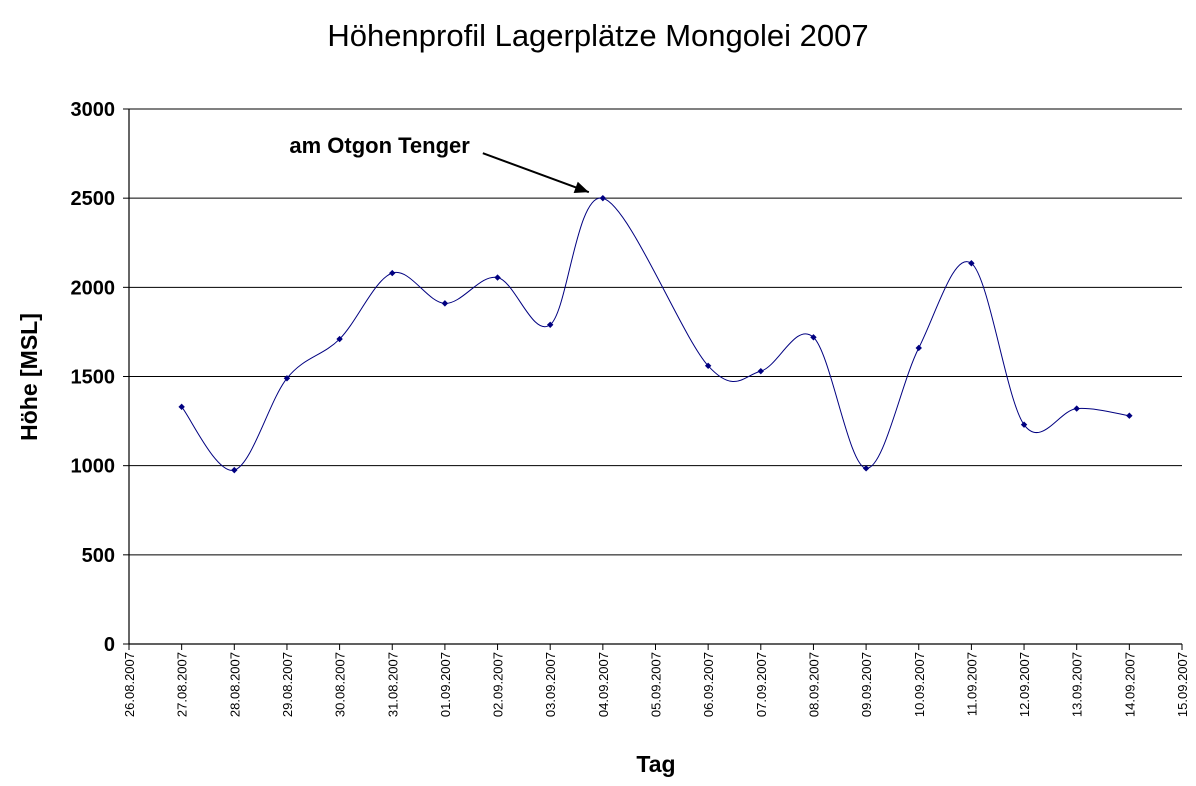 This screenshot has width=1196, height=786. Describe the element at coordinates (445, 684) in the screenshot. I see `x-tick-label: 01.09.2007` at that location.